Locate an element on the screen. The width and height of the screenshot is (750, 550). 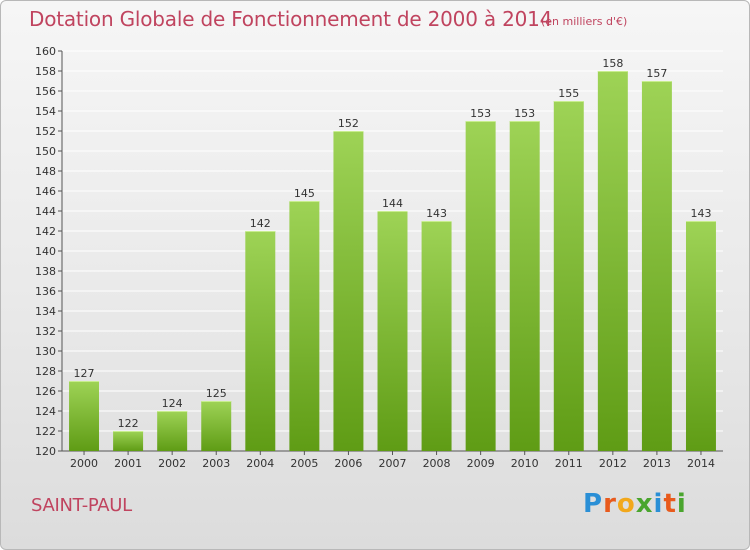
data-label-2013: 157 is located at coordinates (656, 73).